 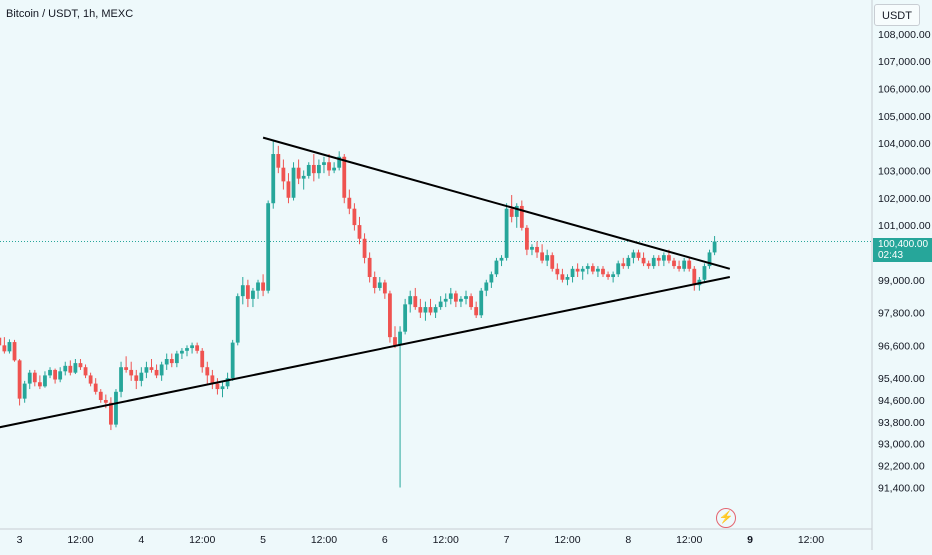 I want to click on trendline-upper, so click(x=496, y=203).